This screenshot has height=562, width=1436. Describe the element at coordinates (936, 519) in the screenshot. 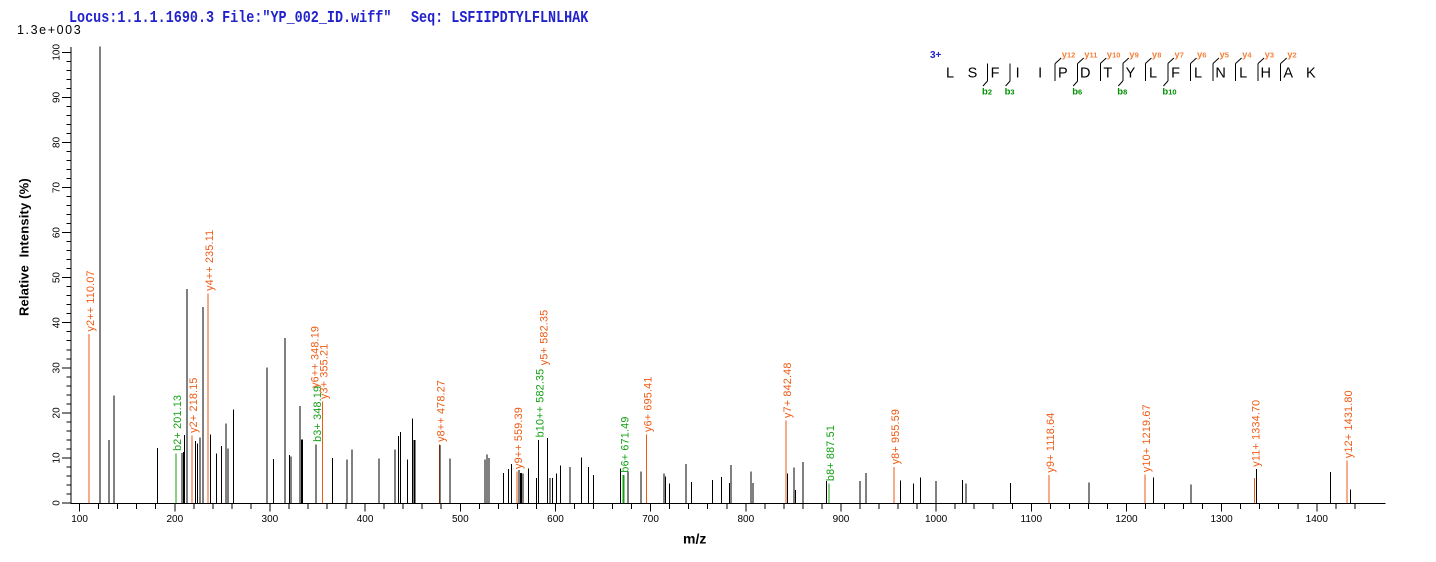

I see `svg-text: 1000` at that location.